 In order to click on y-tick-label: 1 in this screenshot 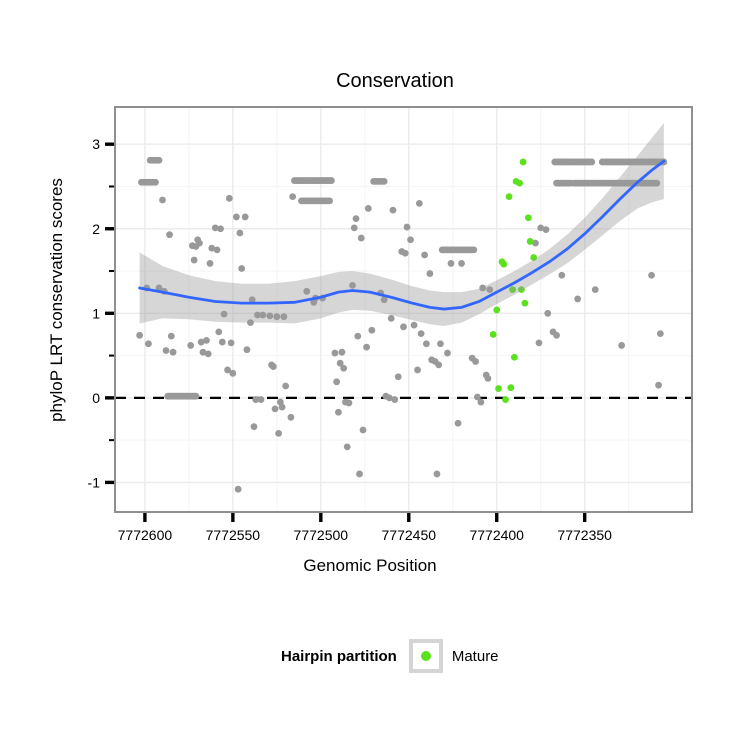, I will do `click(96, 313)`.